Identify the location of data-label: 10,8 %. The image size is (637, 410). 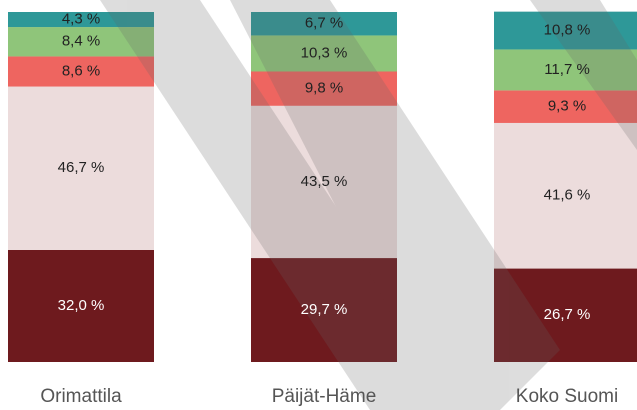
(567, 30).